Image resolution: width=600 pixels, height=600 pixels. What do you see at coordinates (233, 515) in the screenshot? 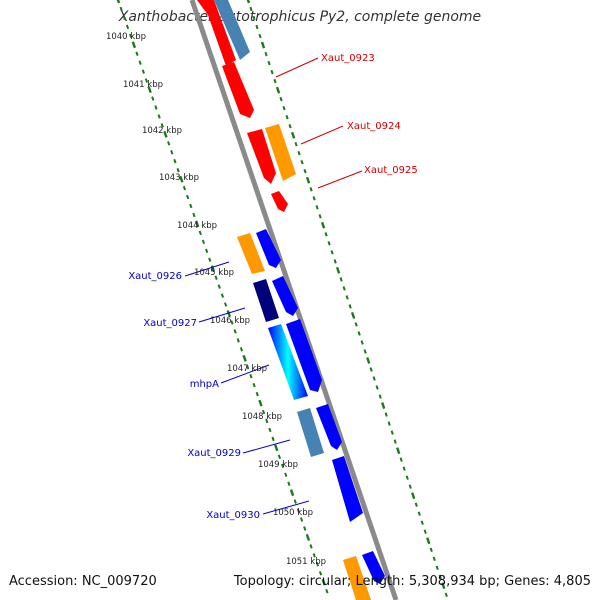
I see `gene-label-xaut-0930: Xaut_0930` at bounding box center [233, 515].